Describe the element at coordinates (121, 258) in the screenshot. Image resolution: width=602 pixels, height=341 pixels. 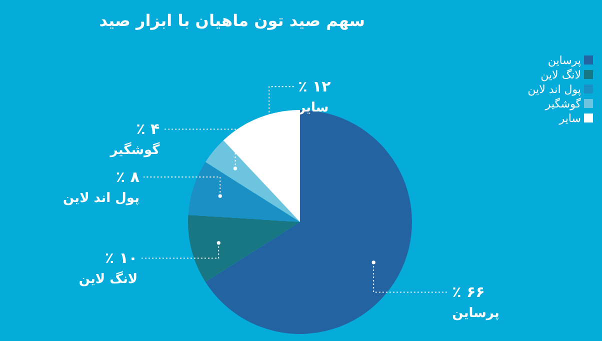
I see `data-label: ۱۰ ٪` at that location.